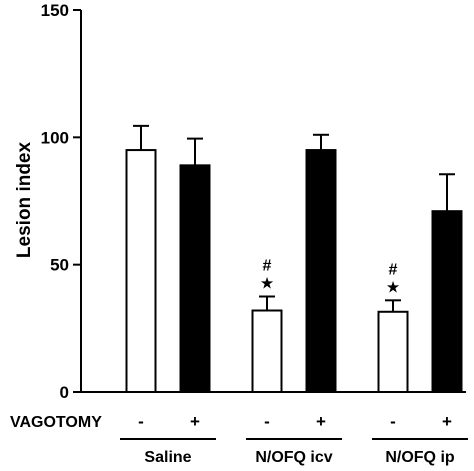 The height and width of the screenshot is (471, 474). What do you see at coordinates (55, 10) in the screenshot?
I see `y-tick-label: 150` at bounding box center [55, 10].